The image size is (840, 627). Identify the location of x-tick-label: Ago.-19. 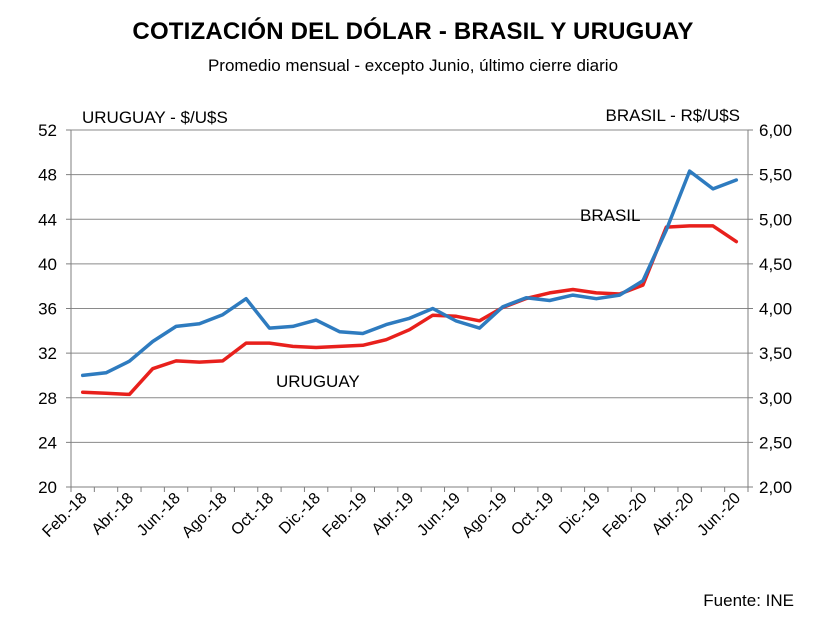
(485, 516).